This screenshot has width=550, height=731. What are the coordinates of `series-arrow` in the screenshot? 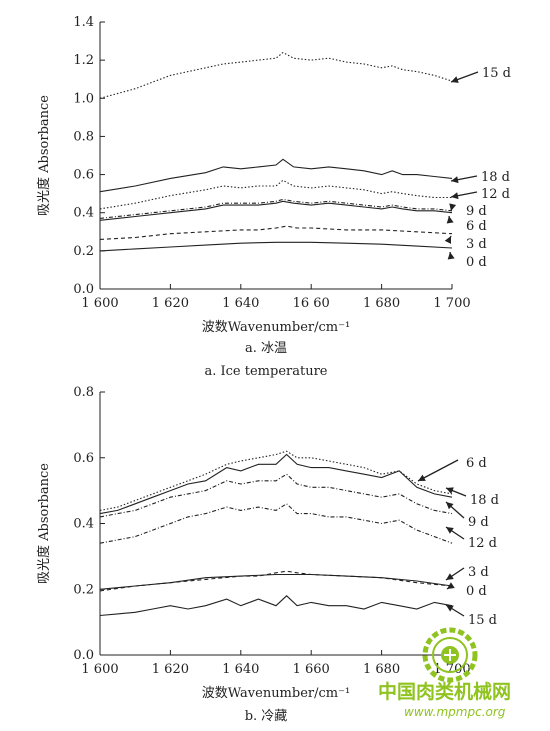 It's located at (438, 470).